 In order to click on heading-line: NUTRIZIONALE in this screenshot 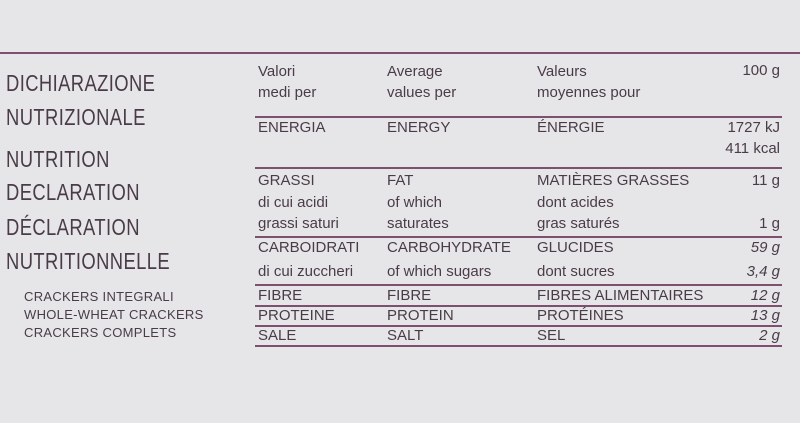, I will do `click(76, 117)`.